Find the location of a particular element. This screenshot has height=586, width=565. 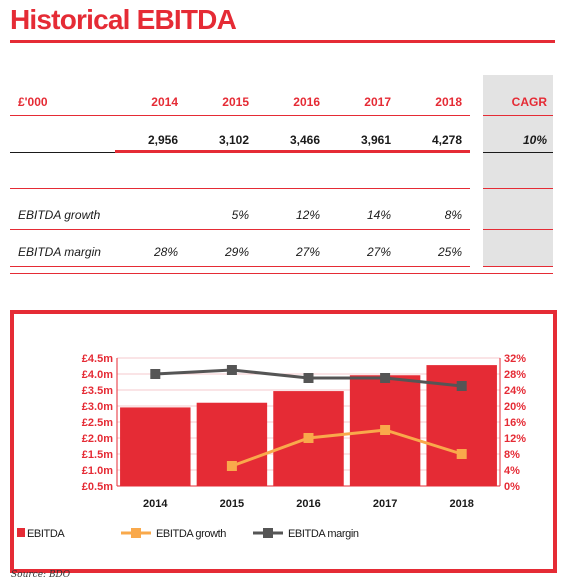

y-right-tick-label: 8% is located at coordinates (512, 455).